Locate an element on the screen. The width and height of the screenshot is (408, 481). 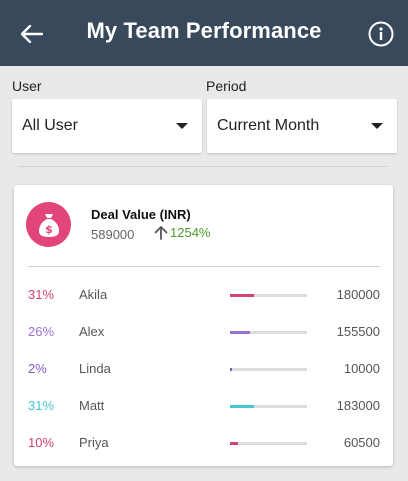
team-row: 31% Matt 183000 is located at coordinates (203, 406).